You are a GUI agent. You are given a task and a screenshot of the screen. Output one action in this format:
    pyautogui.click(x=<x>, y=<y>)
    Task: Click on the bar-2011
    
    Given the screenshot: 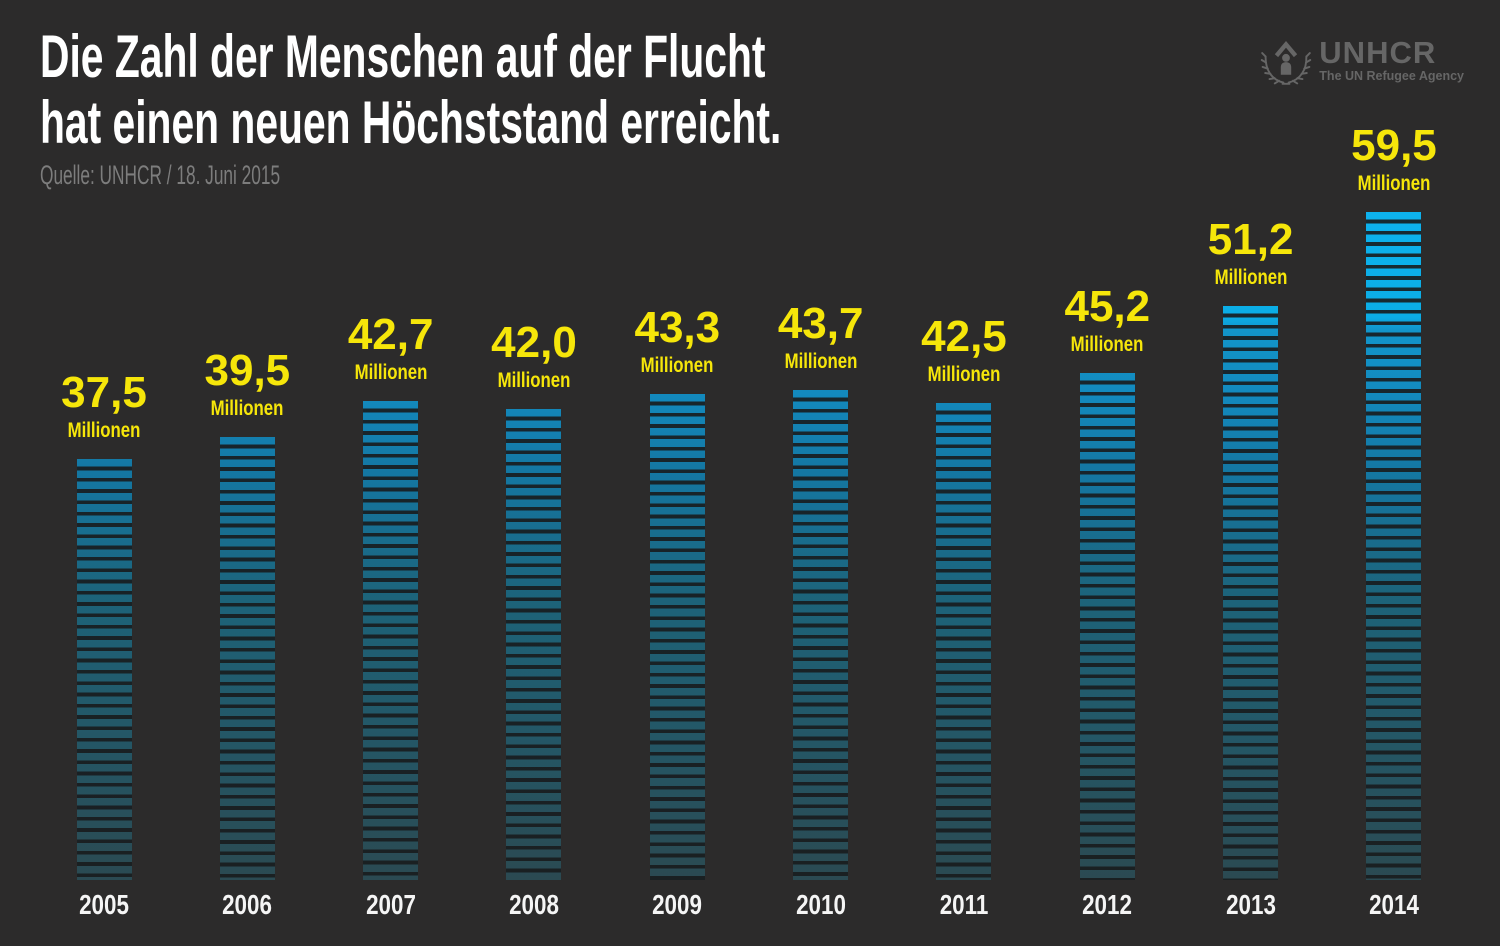 What is the action you would take?
    pyautogui.click(x=964, y=641)
    